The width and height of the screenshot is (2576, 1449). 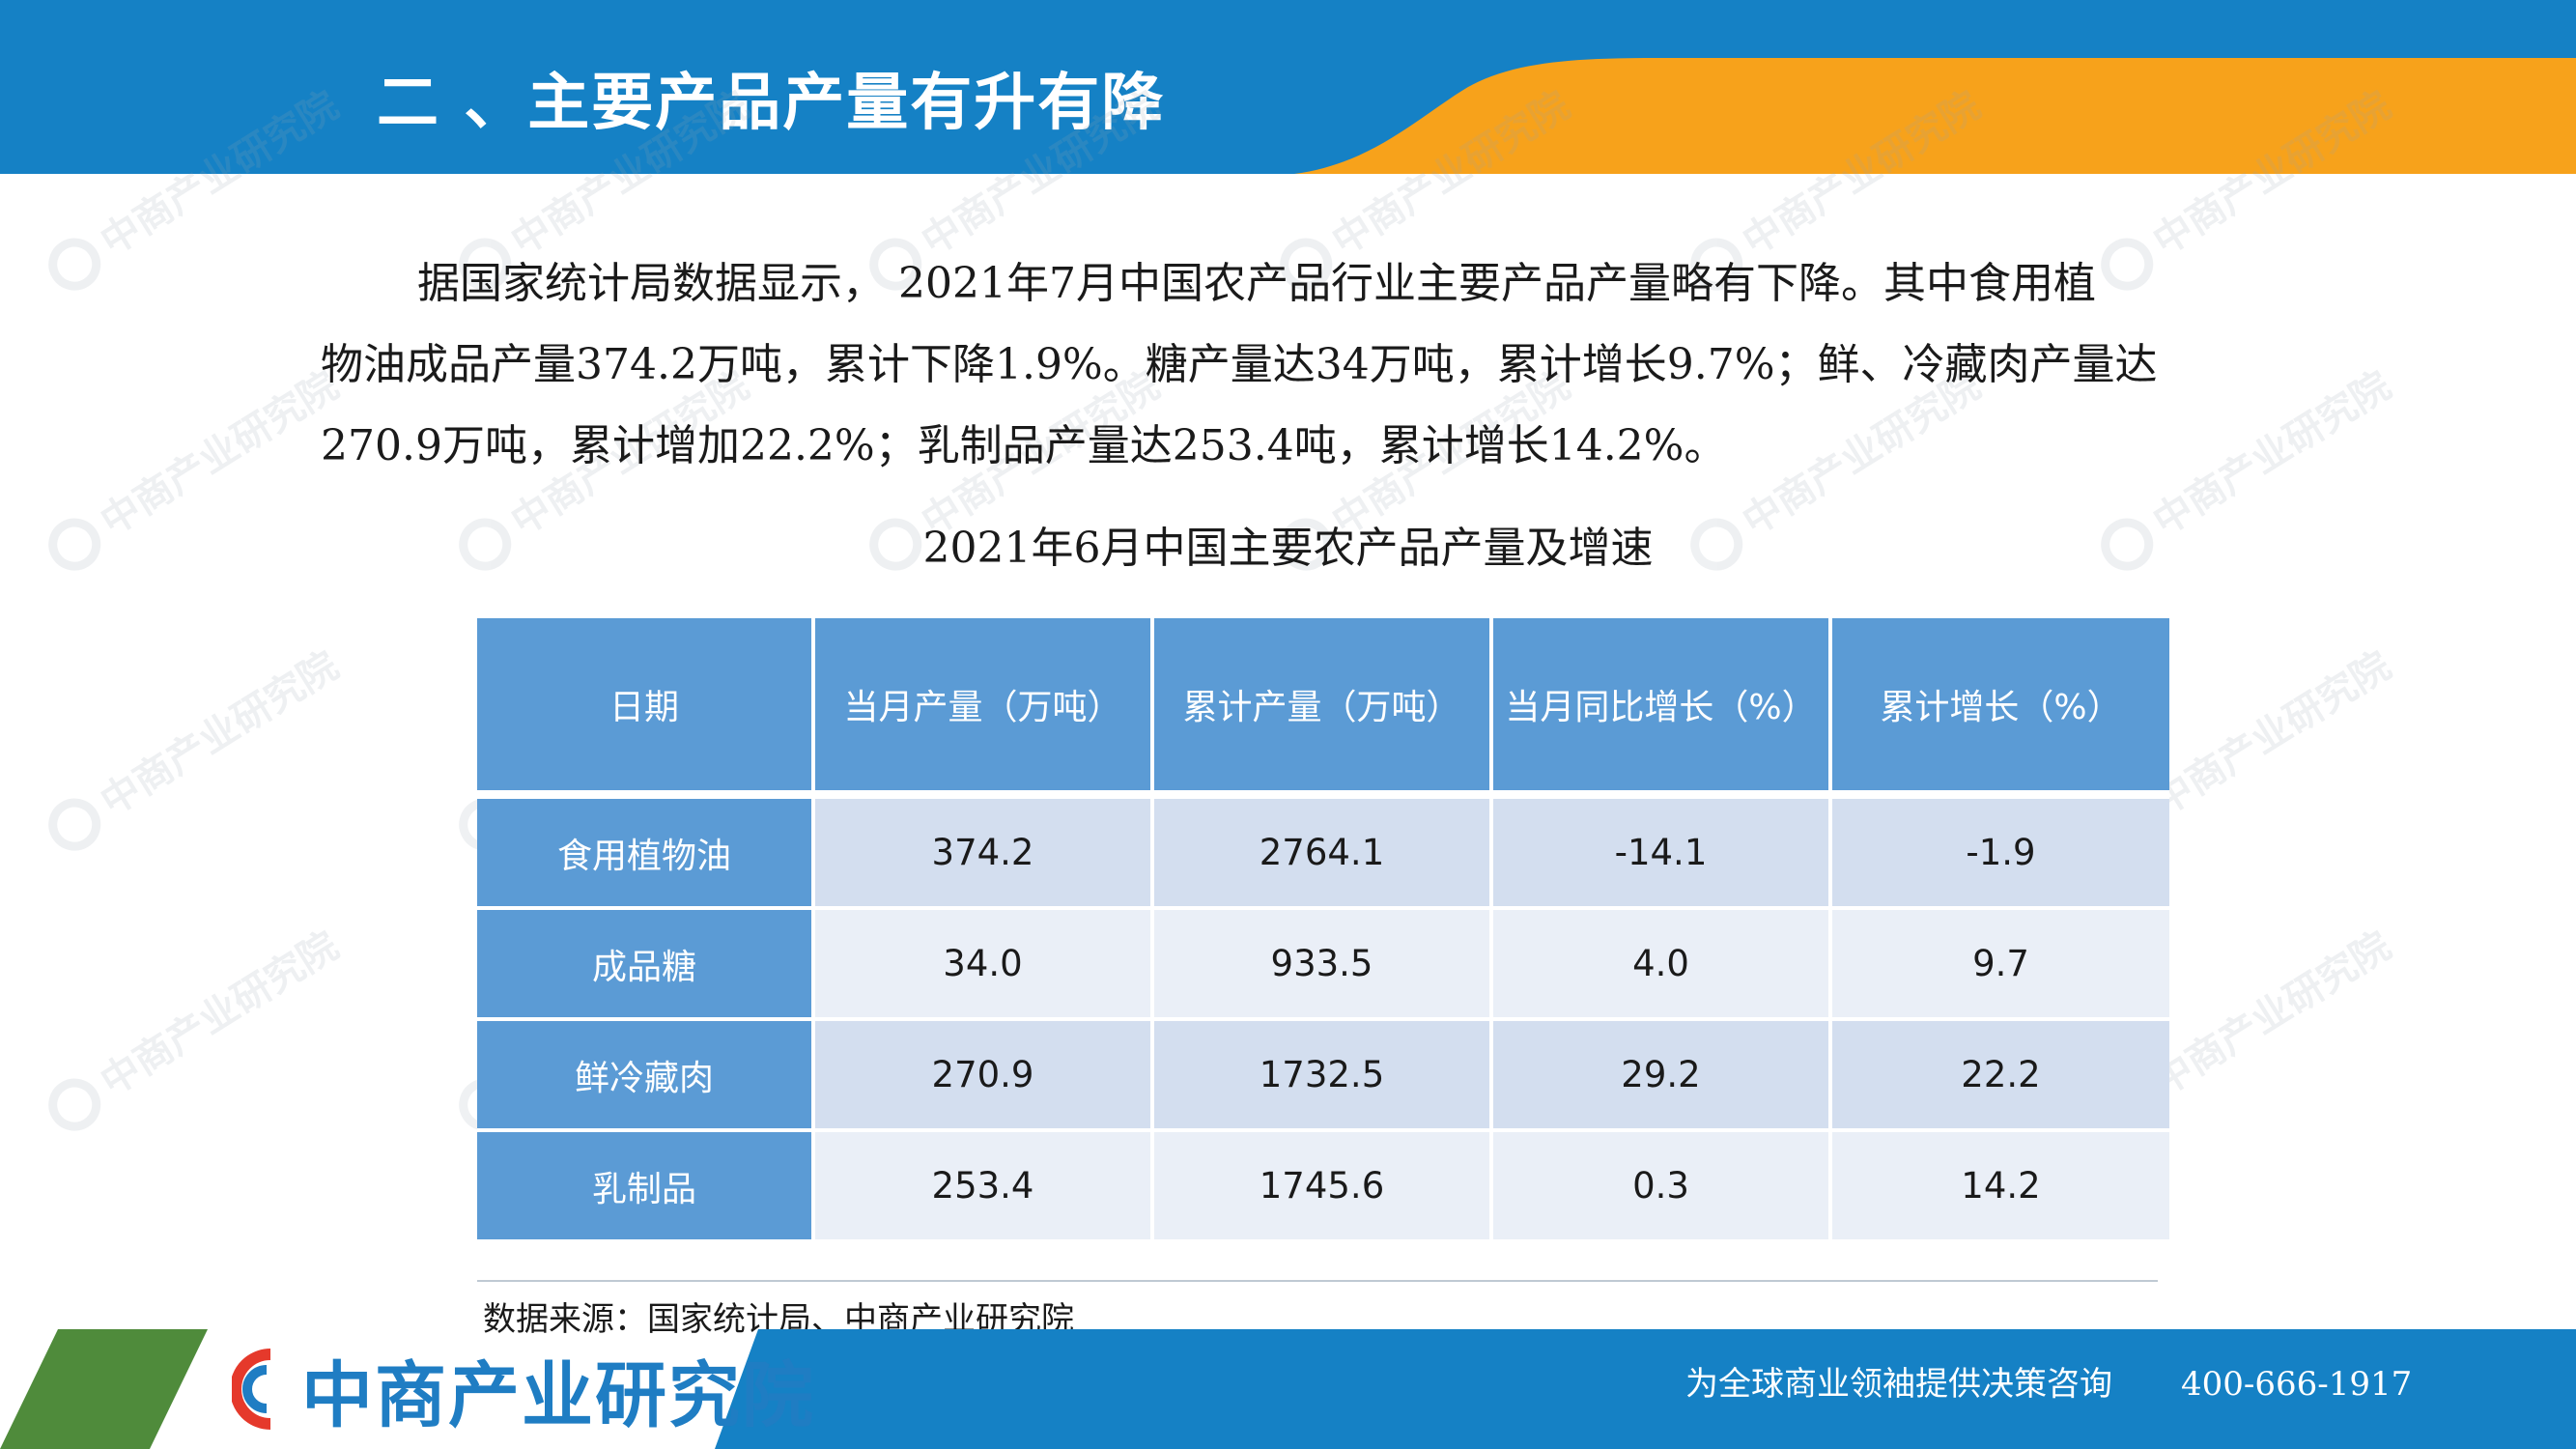 What do you see at coordinates (1662, 708) in the screenshot?
I see `column-header-monthly-yoy-growth: 当月同比增长（%）` at bounding box center [1662, 708].